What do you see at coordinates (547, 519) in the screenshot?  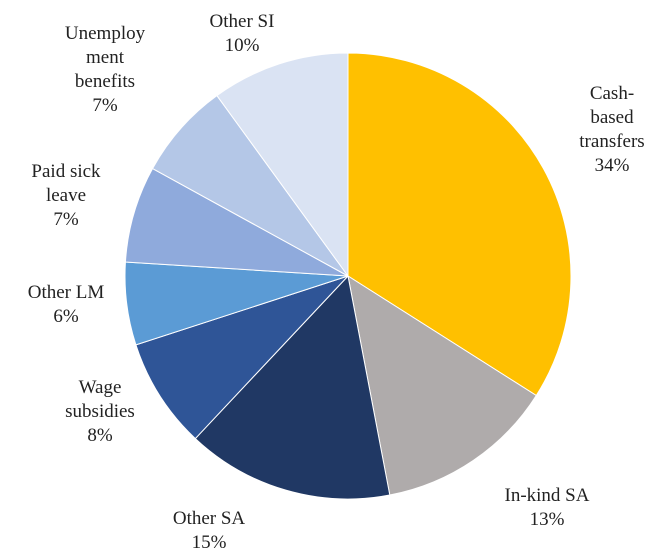 I see `percent-label: 13%` at bounding box center [547, 519].